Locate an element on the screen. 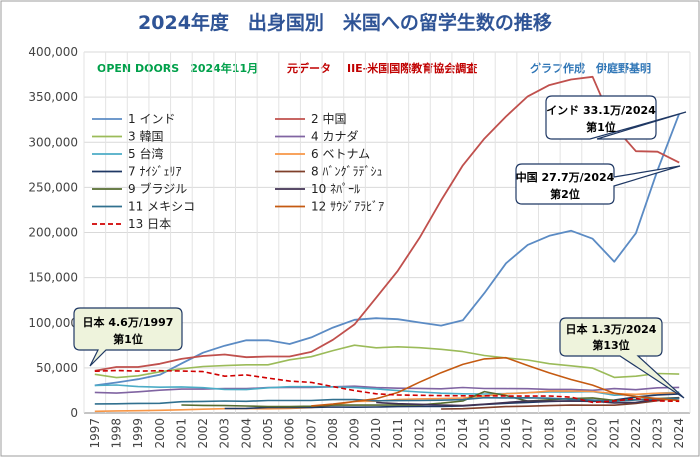  legend-label: 10 ﾈﾊﾟｰﾙ is located at coordinates (335, 189).